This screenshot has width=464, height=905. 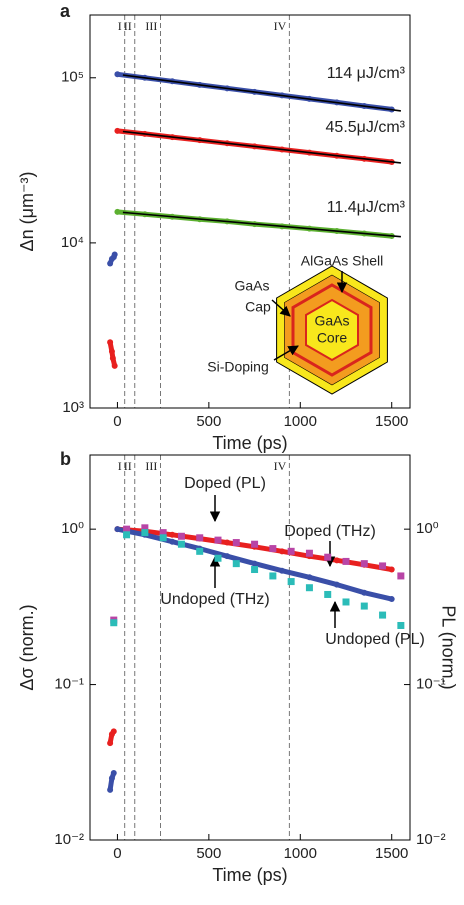 I want to click on series-line, so click(x=251, y=168).